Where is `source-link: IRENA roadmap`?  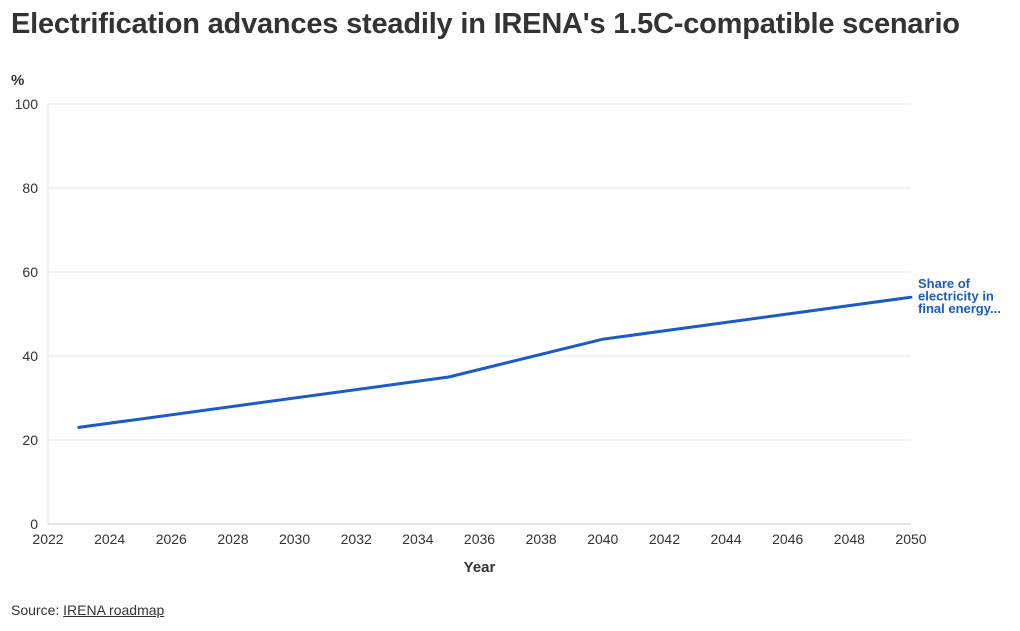
source-link: IRENA roadmap is located at coordinates (114, 610).